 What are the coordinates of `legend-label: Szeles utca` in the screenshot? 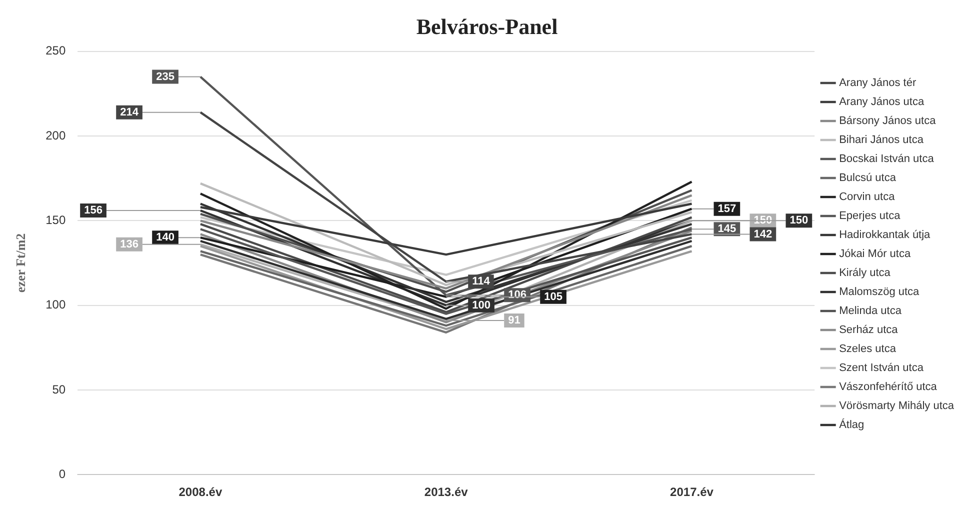 It's located at (868, 349).